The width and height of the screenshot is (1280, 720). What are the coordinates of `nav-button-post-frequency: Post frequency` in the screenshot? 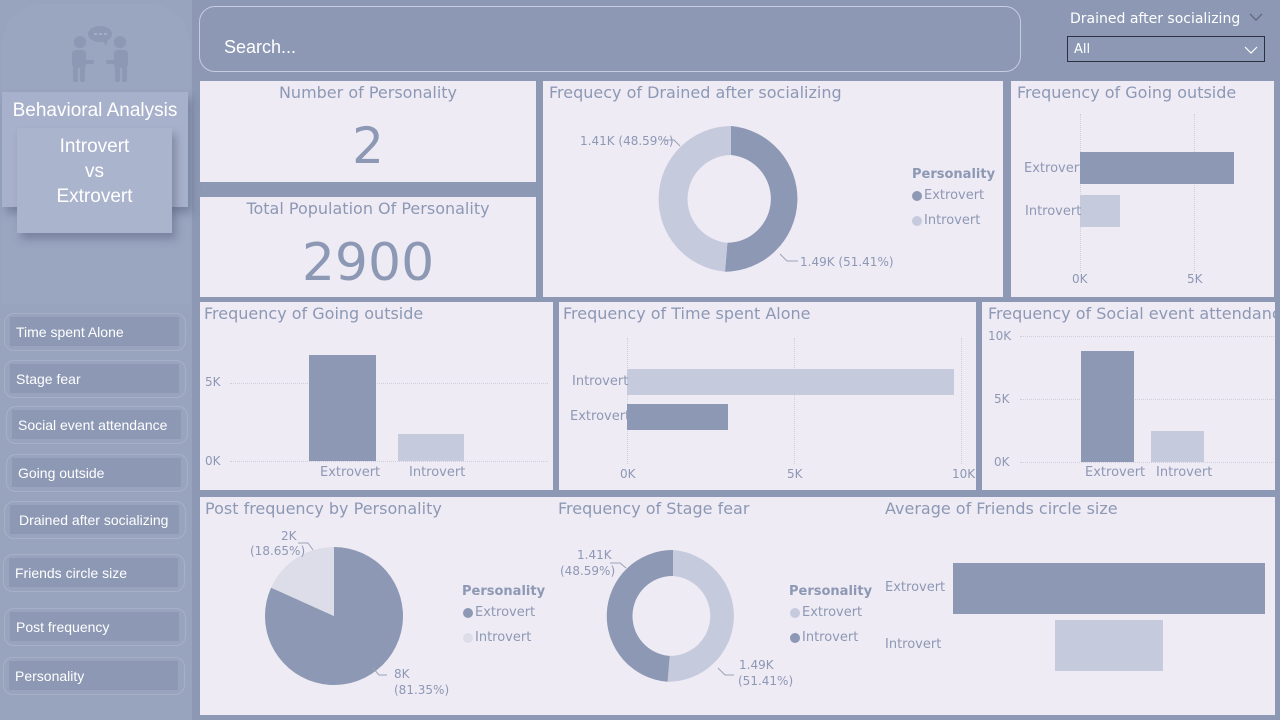 It's located at (95, 627).